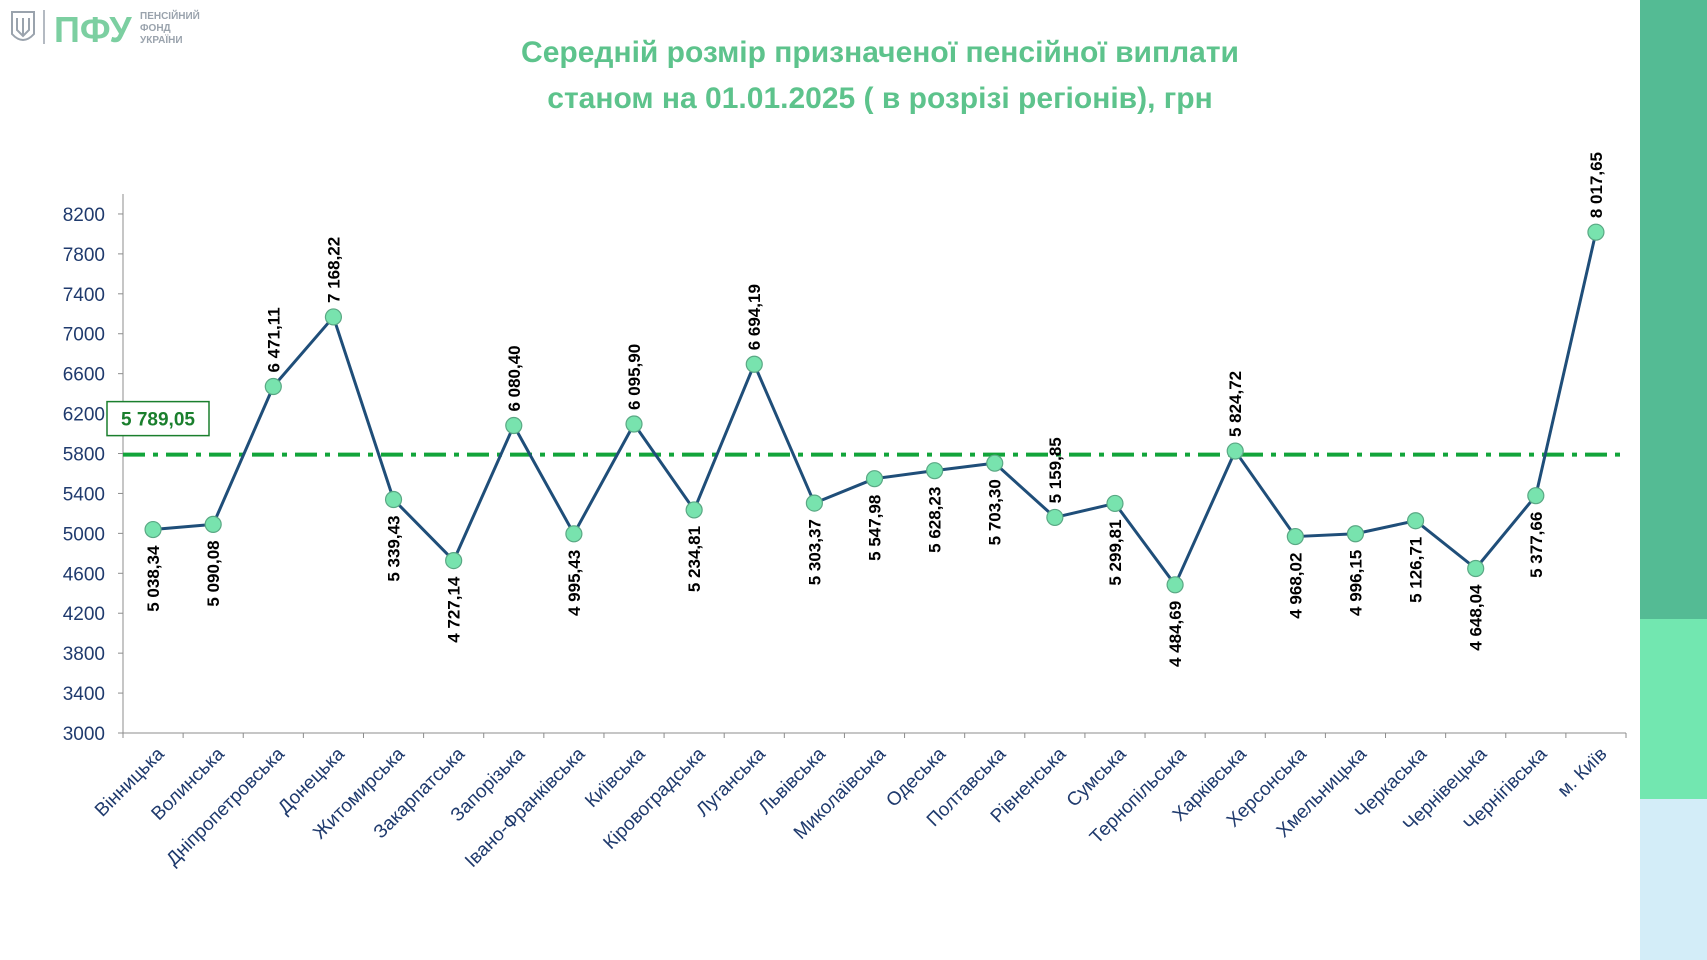 The image size is (1707, 960). What do you see at coordinates (161, 39) in the screenshot?
I see `logo-line-3: УКРАЇНИ` at bounding box center [161, 39].